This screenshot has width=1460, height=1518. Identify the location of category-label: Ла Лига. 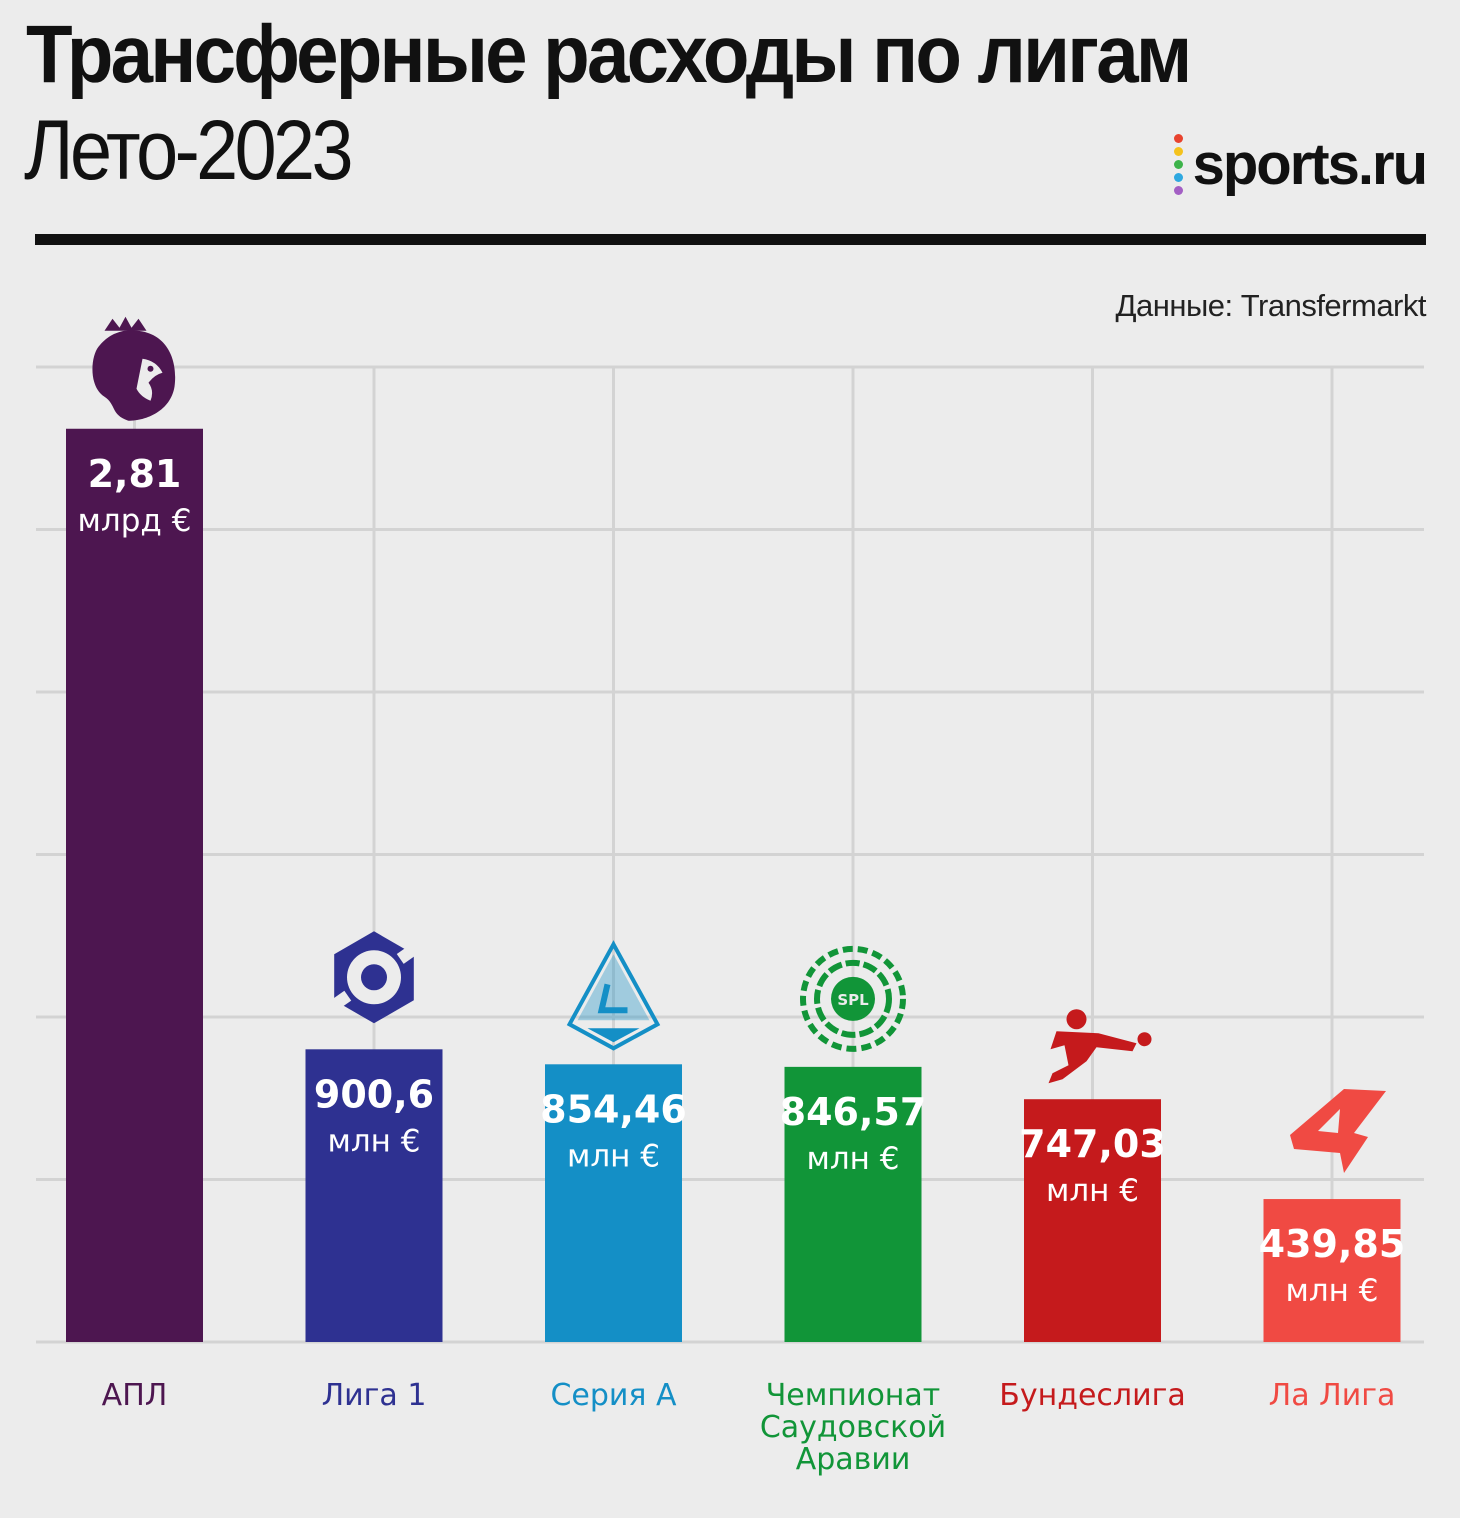
(1332, 1395).